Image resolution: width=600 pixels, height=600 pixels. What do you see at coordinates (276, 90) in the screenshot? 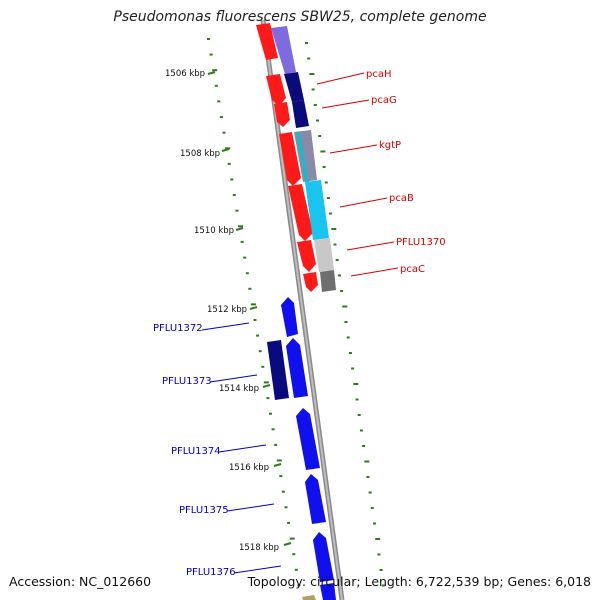
I see `gene-feature-pcaH` at bounding box center [276, 90].